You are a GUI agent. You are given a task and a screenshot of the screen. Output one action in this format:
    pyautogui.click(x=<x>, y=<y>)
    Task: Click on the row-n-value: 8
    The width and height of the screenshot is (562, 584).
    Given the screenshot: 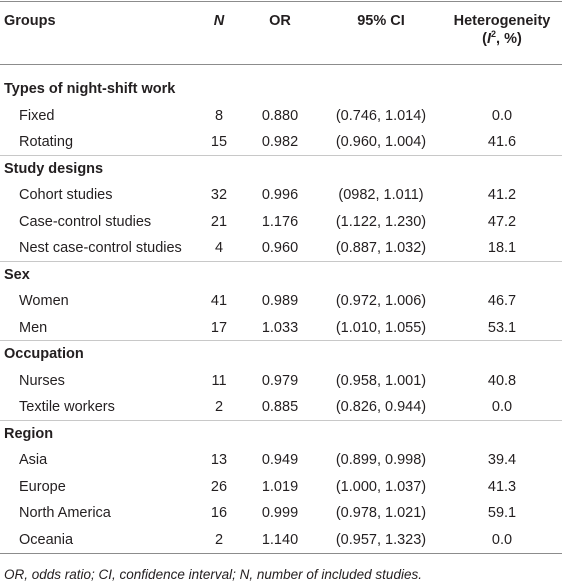 What is the action you would take?
    pyautogui.click(x=219, y=115)
    